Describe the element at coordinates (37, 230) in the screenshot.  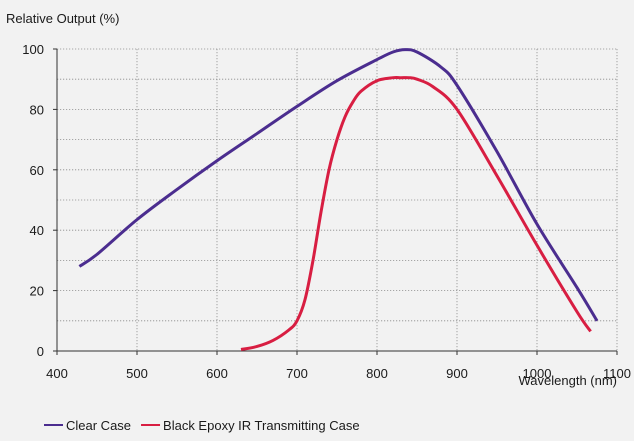
I see `y-tick-label: 40` at that location.